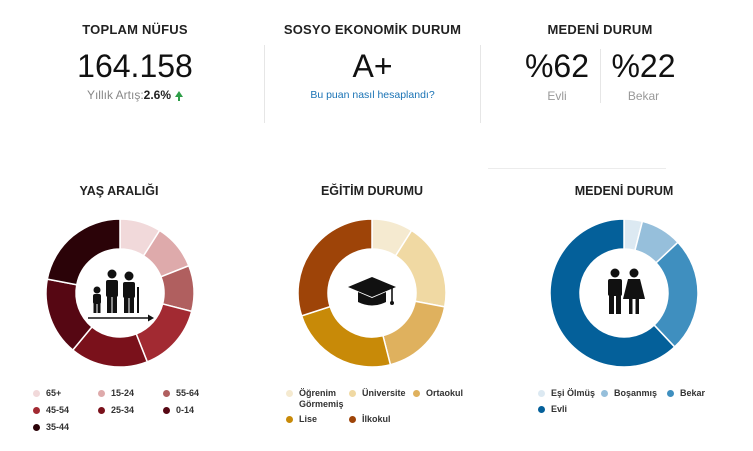  I want to click on legend-item: Bekar, so click(686, 393).